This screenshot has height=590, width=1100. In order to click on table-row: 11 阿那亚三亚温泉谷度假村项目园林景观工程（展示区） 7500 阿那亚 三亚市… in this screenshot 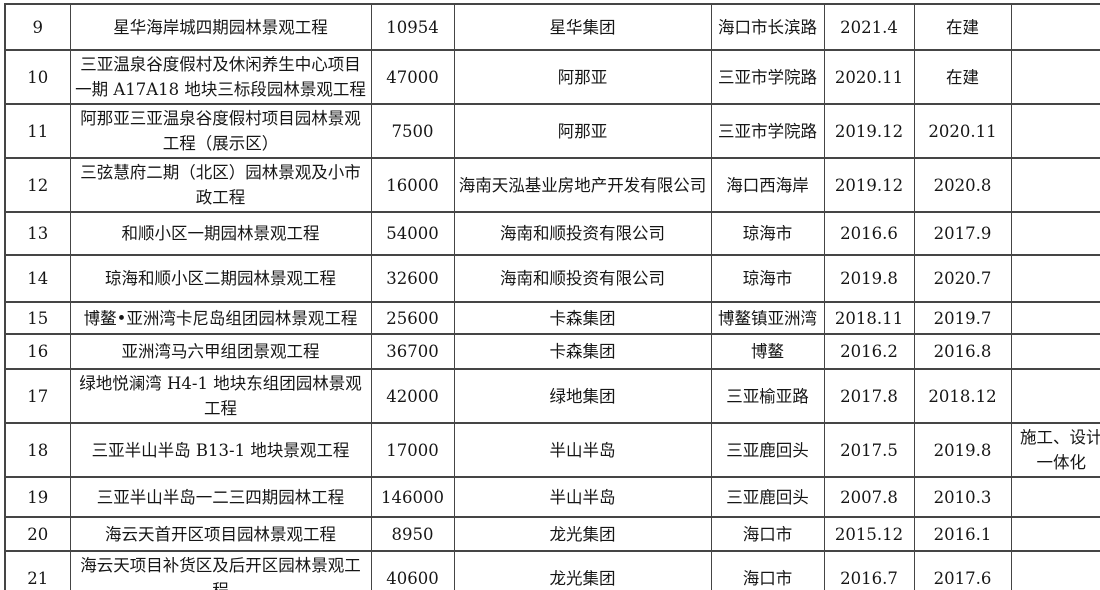, I will do `click(552, 131)`.